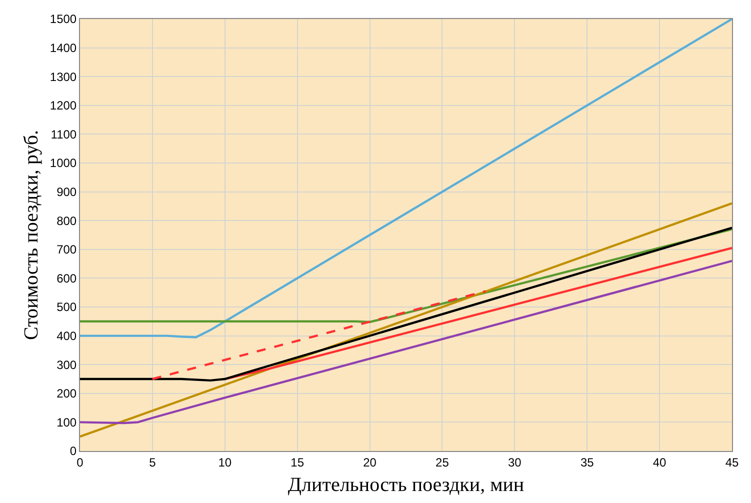  What do you see at coordinates (66, 336) in the screenshot?
I see `y-tick-label: 400` at bounding box center [66, 336].